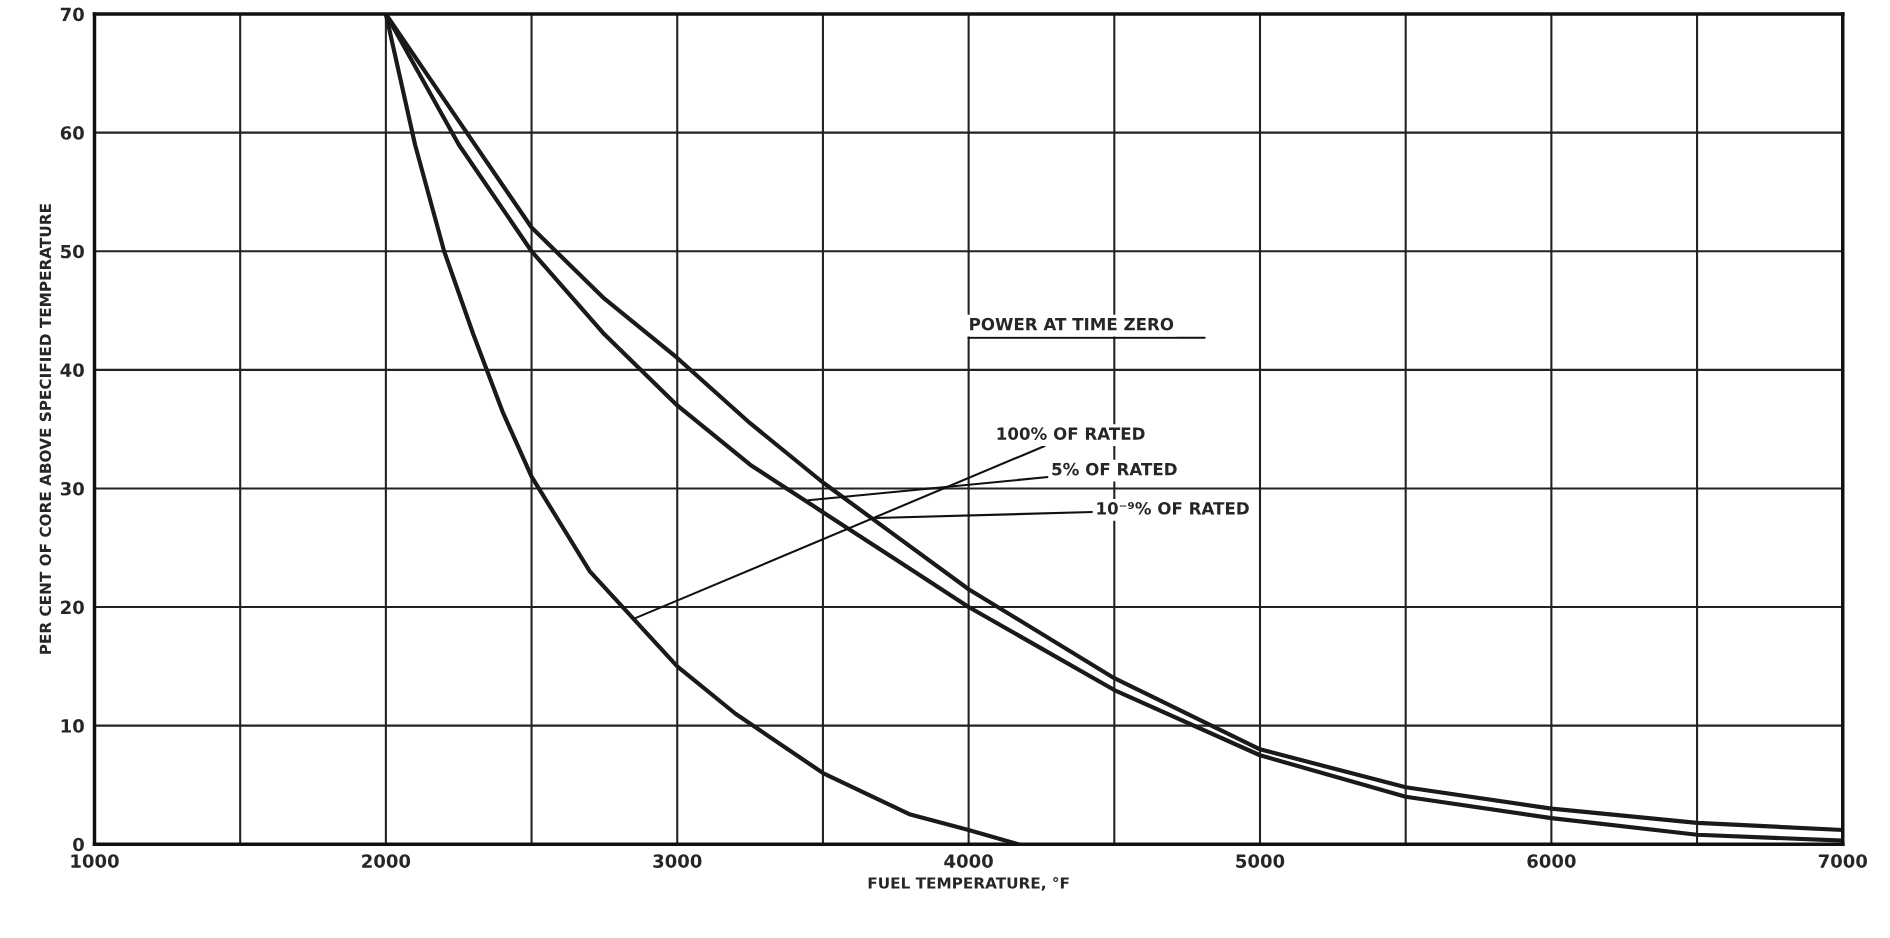 Image resolution: width=1890 pixels, height=938 pixels. I want to click on y-tick-label: 30, so click(72, 488).